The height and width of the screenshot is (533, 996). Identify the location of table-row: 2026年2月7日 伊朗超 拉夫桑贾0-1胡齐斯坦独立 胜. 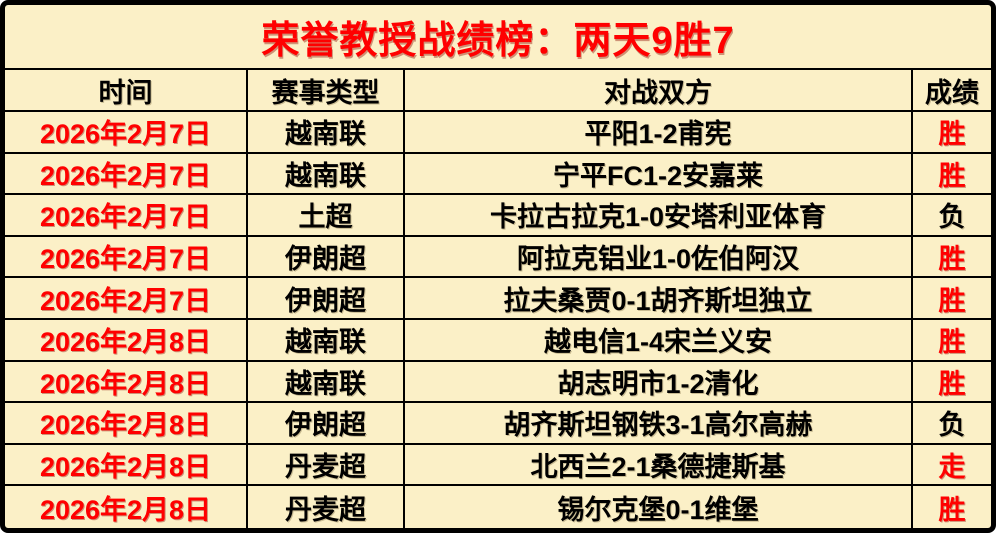
(498, 299).